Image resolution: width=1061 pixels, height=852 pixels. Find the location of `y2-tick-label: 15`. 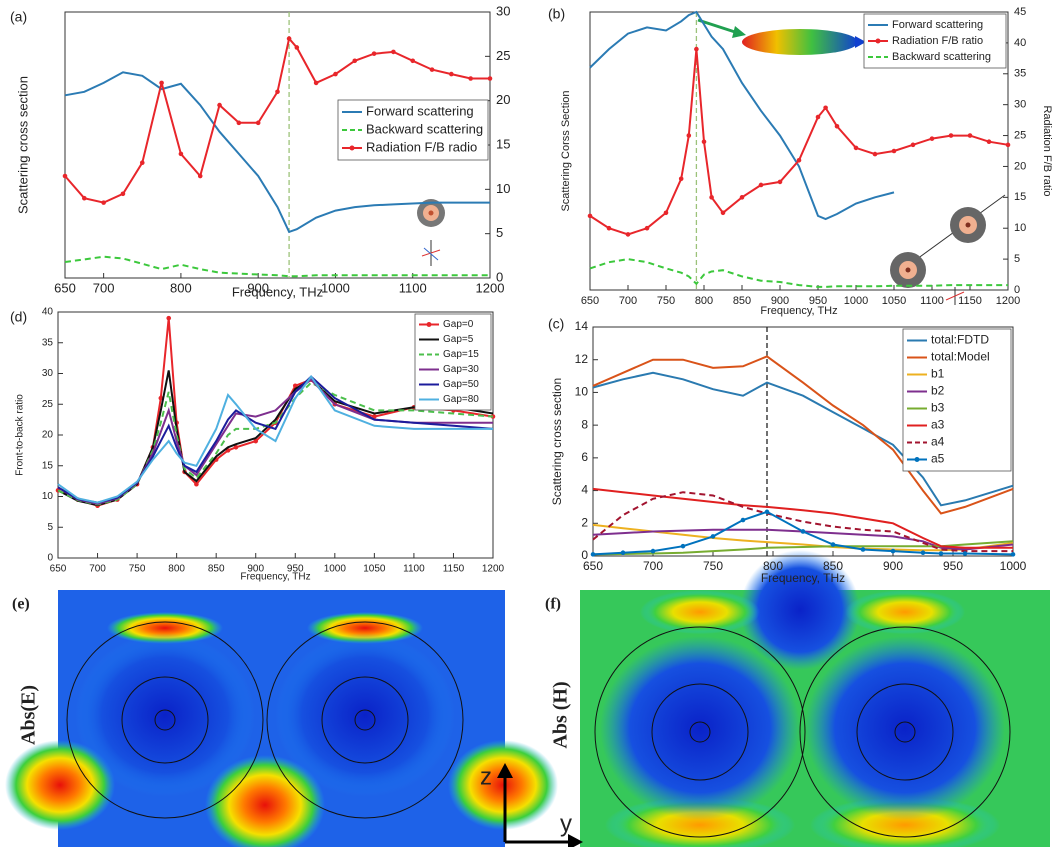

y2-tick-label: 15 is located at coordinates (503, 143).